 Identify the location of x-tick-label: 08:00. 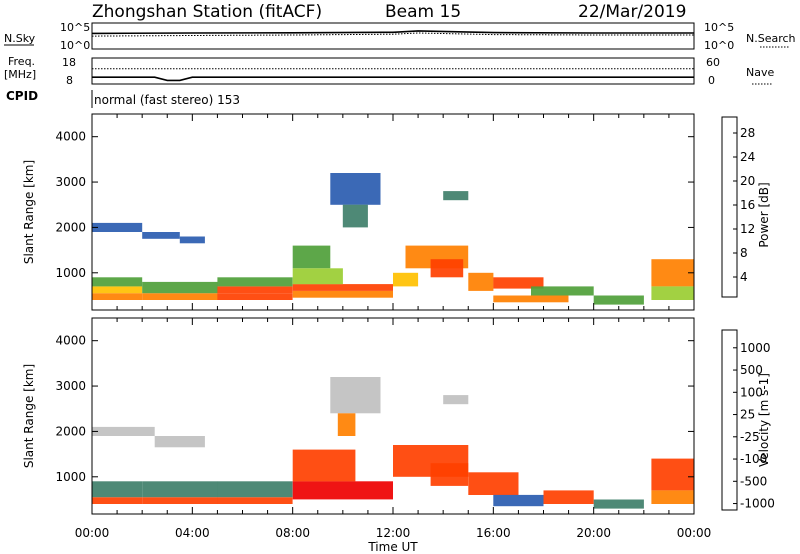
(292, 533).